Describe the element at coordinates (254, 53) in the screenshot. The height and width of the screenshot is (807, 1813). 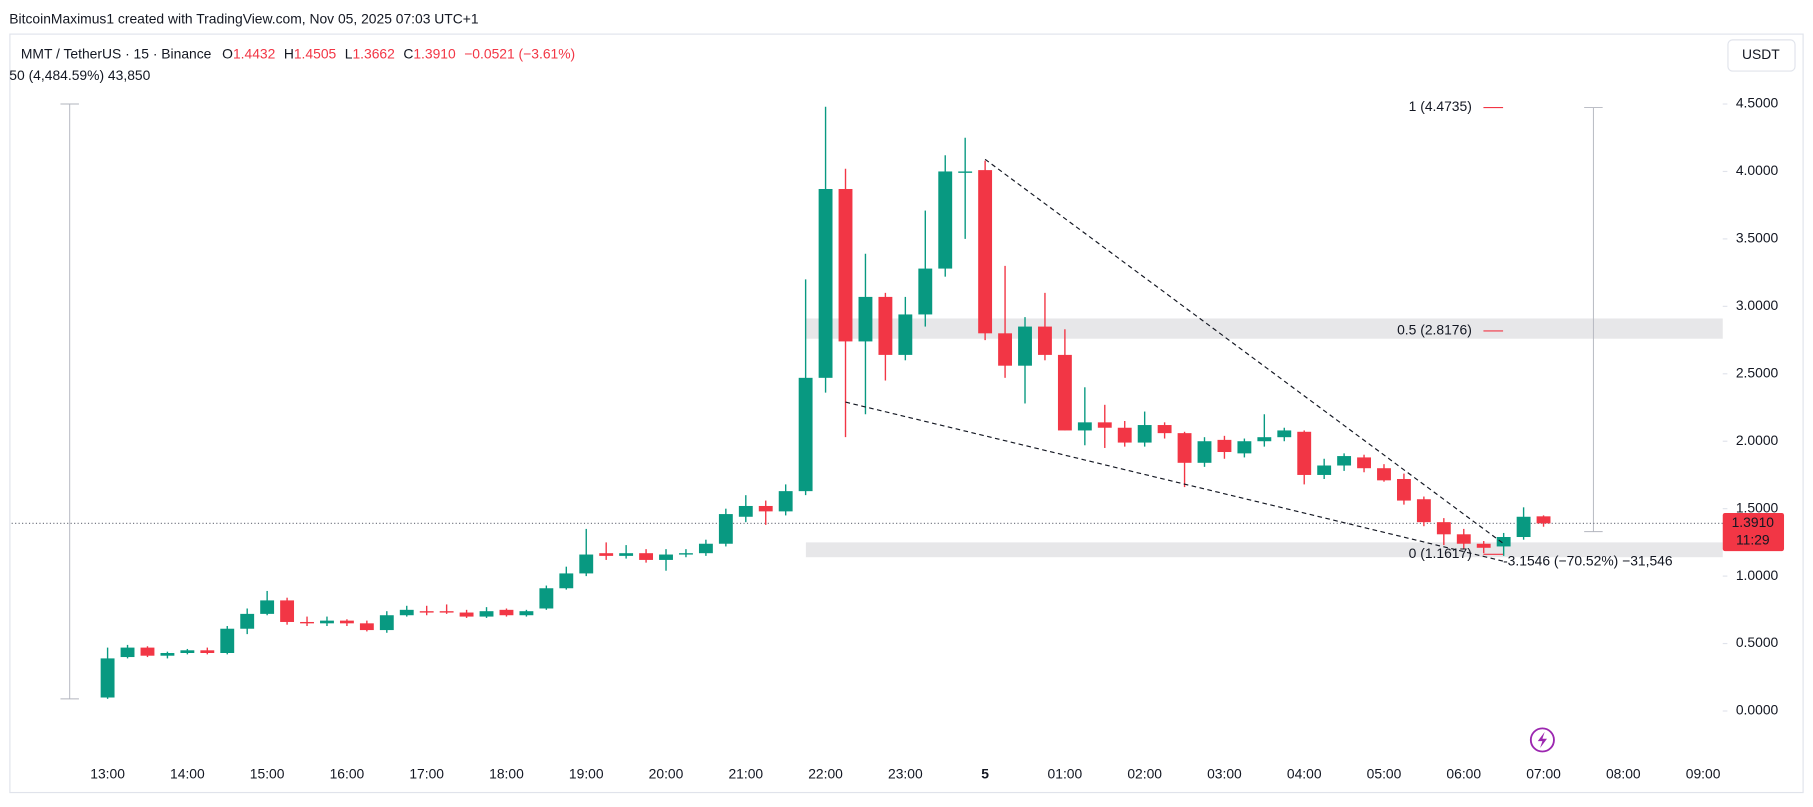
I see `legend-value: 1.4432` at that location.